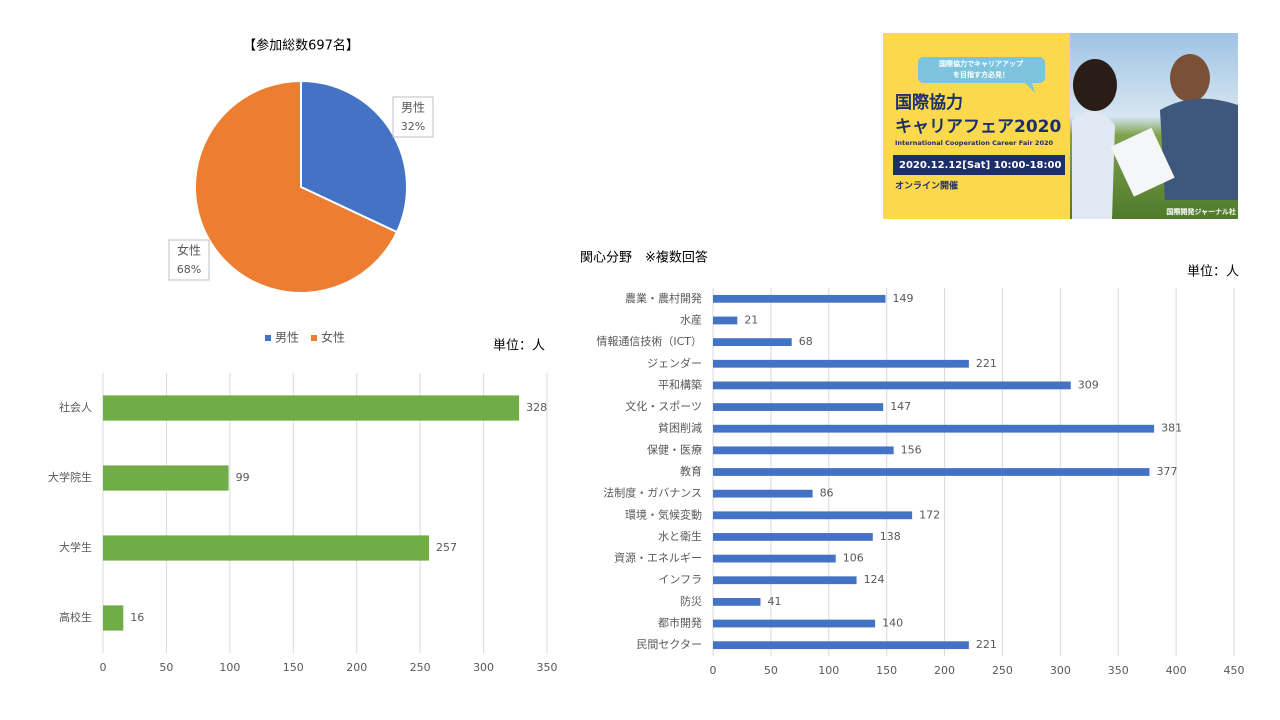  What do you see at coordinates (1201, 211) in the screenshot?
I see `banner-publisher: 国際開発ジャーナル社` at bounding box center [1201, 211].